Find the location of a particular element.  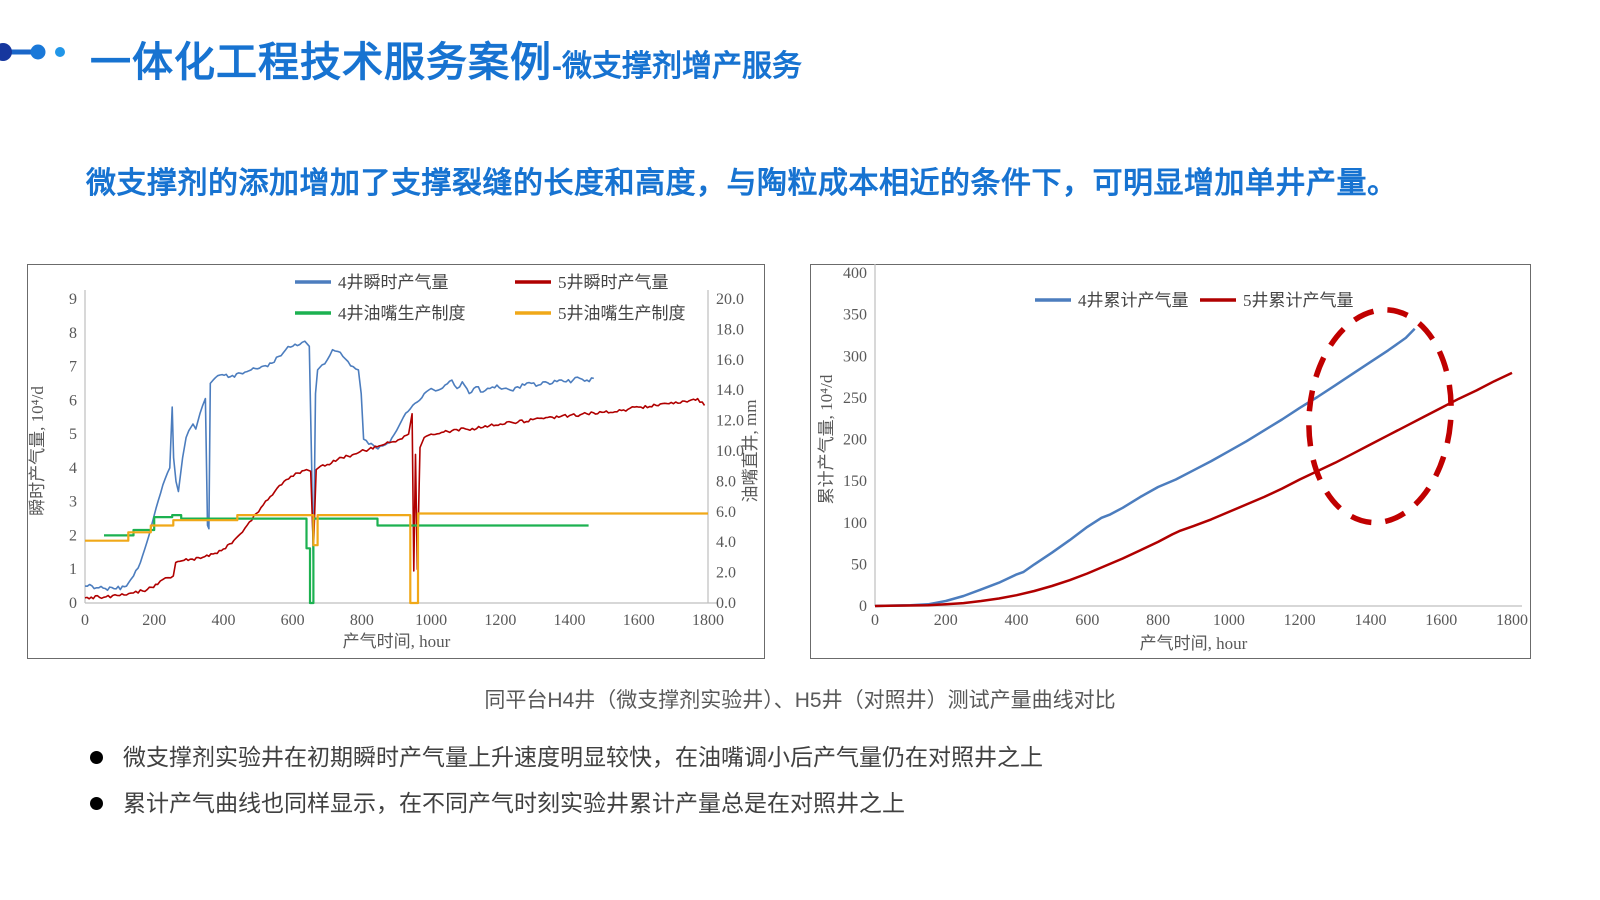

decoration-dot-small is located at coordinates (60, 52).